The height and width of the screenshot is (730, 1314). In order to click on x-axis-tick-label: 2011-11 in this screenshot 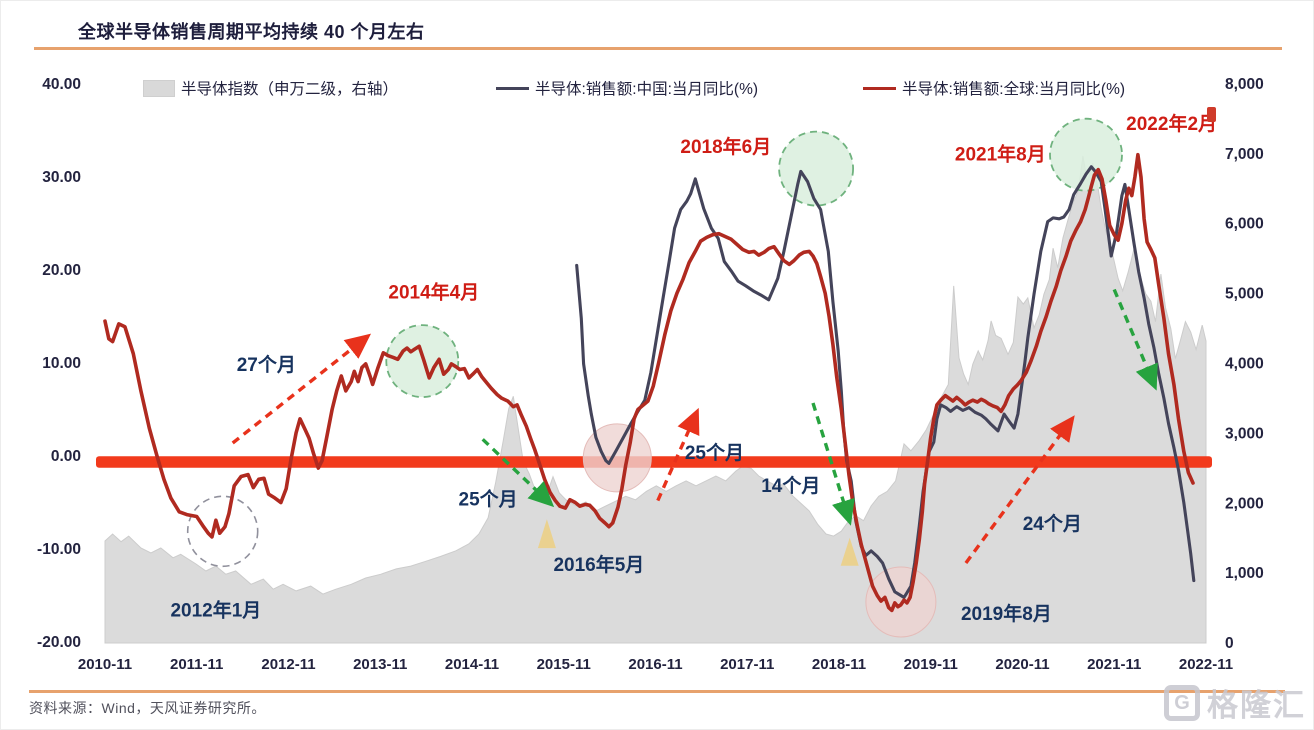, I will do `click(196, 664)`.